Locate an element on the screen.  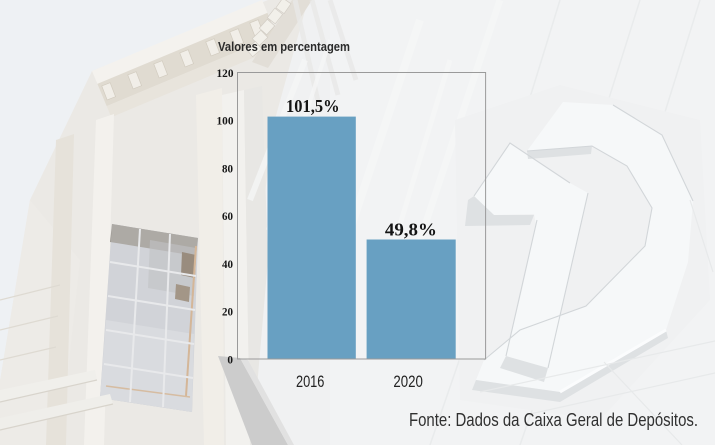
svg-text: 101,5% is located at coordinates (313, 106).